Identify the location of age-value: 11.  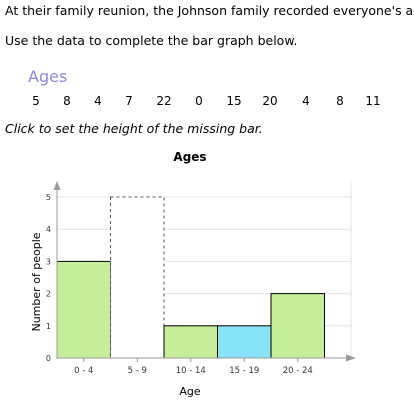
(373, 101).